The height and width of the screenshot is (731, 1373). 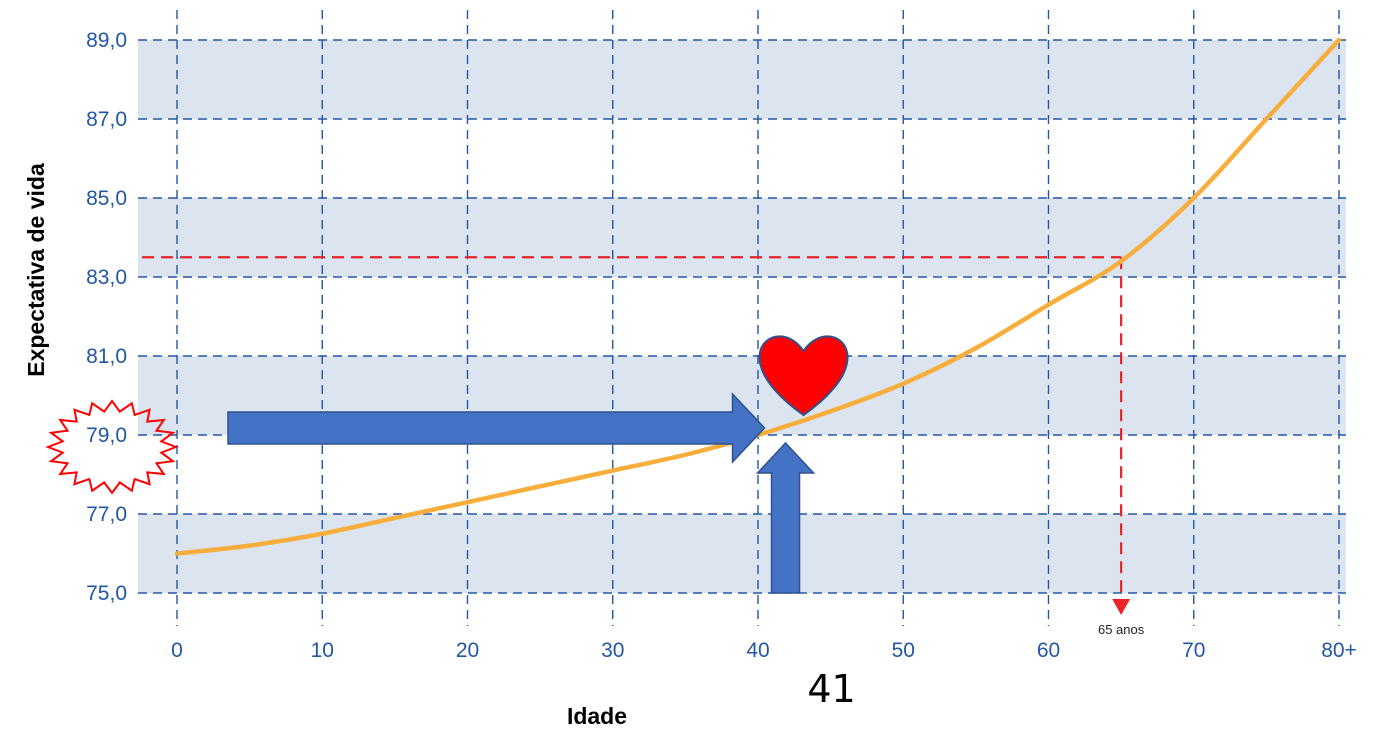 I want to click on x-tick-label: 80+, so click(x=1339, y=650).